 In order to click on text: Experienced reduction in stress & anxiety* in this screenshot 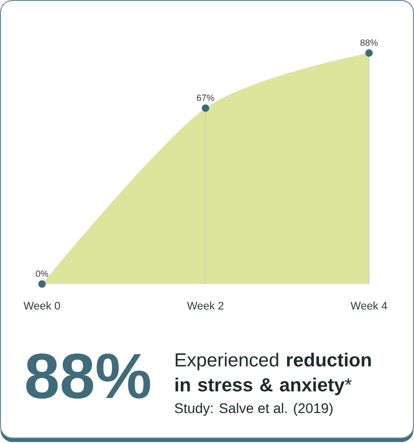, I will do `click(273, 374)`.